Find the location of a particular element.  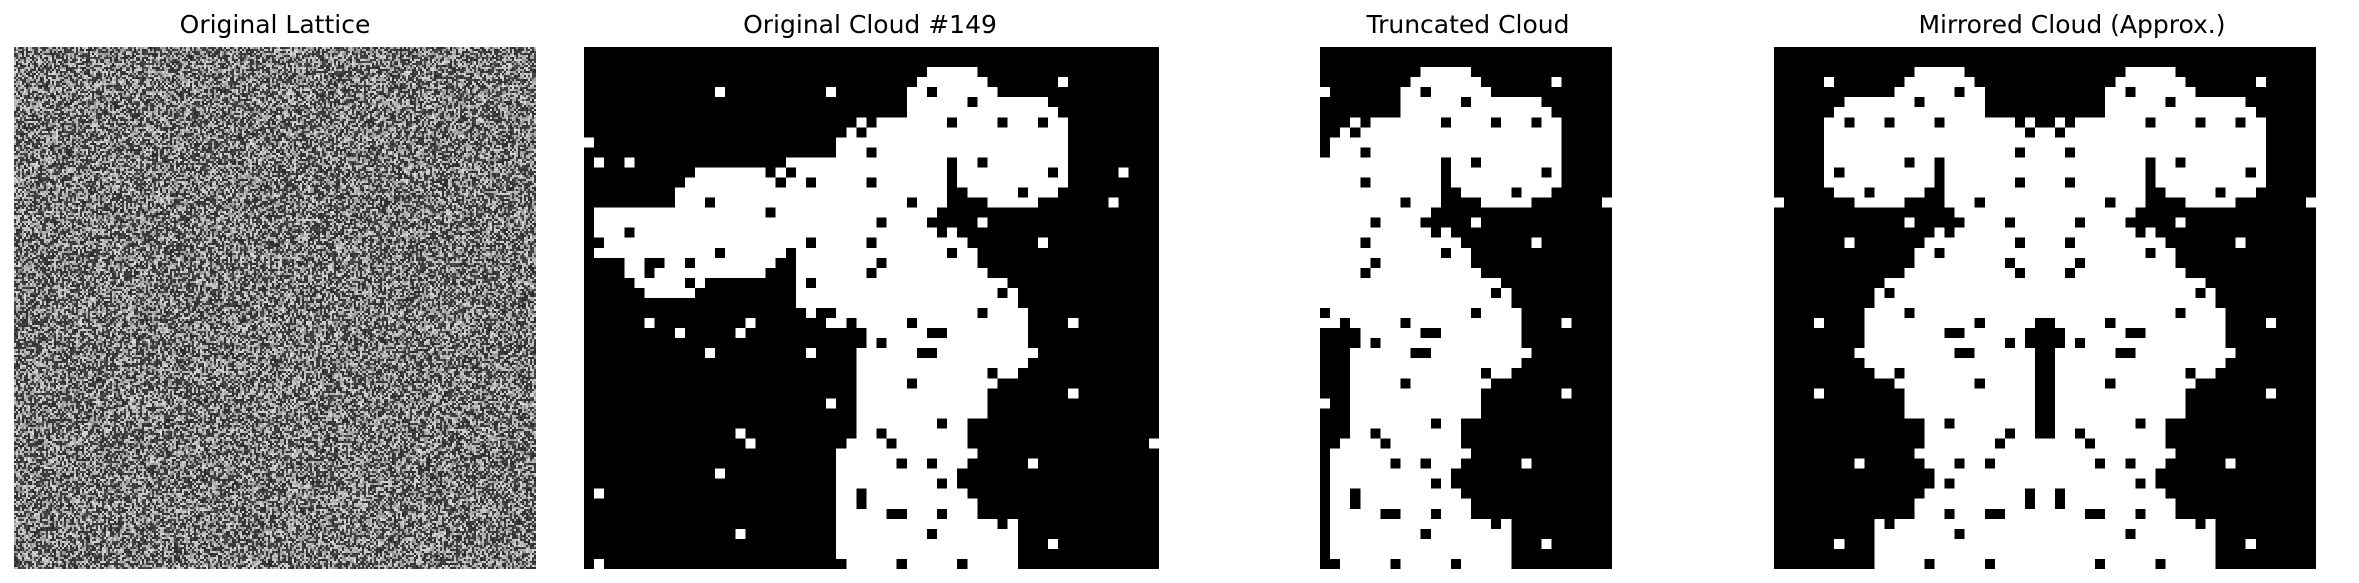

panel-title: Mirrored Cloud (Approx.) is located at coordinates (2072, 24).